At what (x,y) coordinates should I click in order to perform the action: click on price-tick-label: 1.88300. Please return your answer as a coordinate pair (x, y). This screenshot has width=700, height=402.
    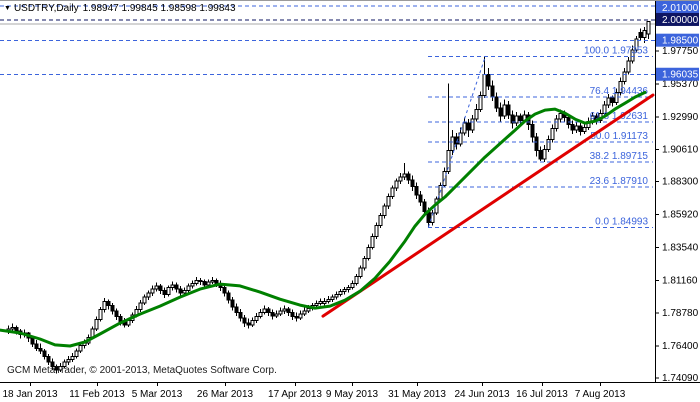
    Looking at the image, I should click on (680, 182).